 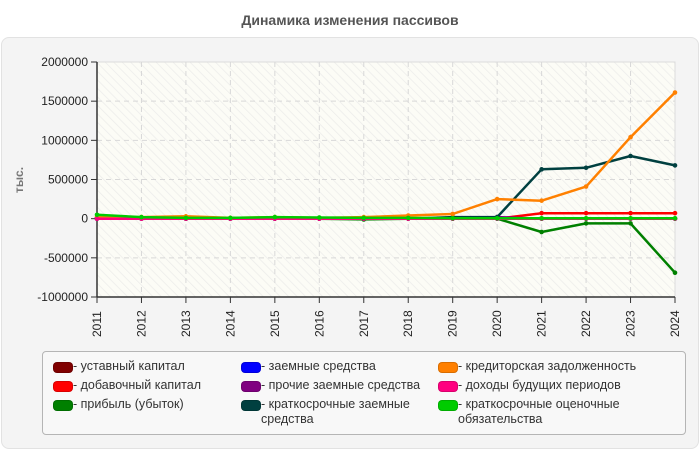 What do you see at coordinates (84, 219) in the screenshot?
I see `y-tick-label: 0` at bounding box center [84, 219].